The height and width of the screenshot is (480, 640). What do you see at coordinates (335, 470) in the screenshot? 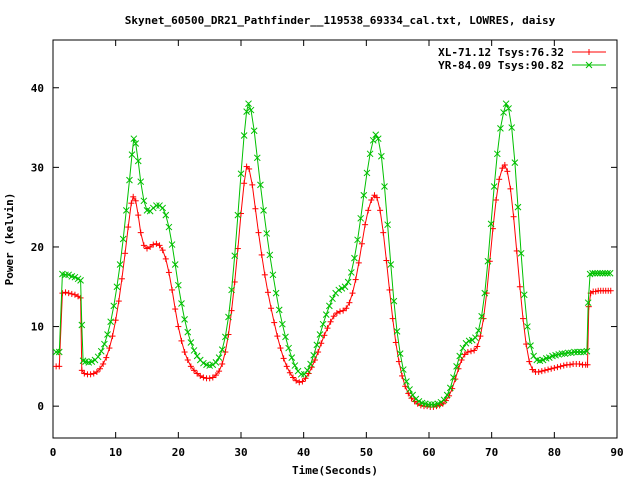
I see `x-axis-label: Time(Seconds)` at bounding box center [335, 470].